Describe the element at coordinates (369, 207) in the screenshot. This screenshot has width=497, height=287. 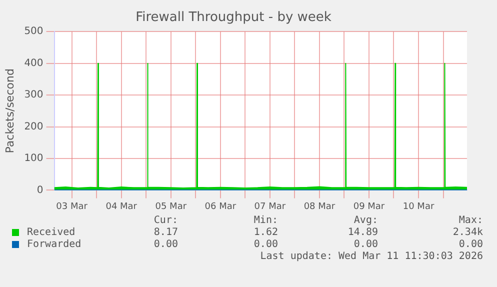
I see `x-tick-label: 09 Mar` at that location.